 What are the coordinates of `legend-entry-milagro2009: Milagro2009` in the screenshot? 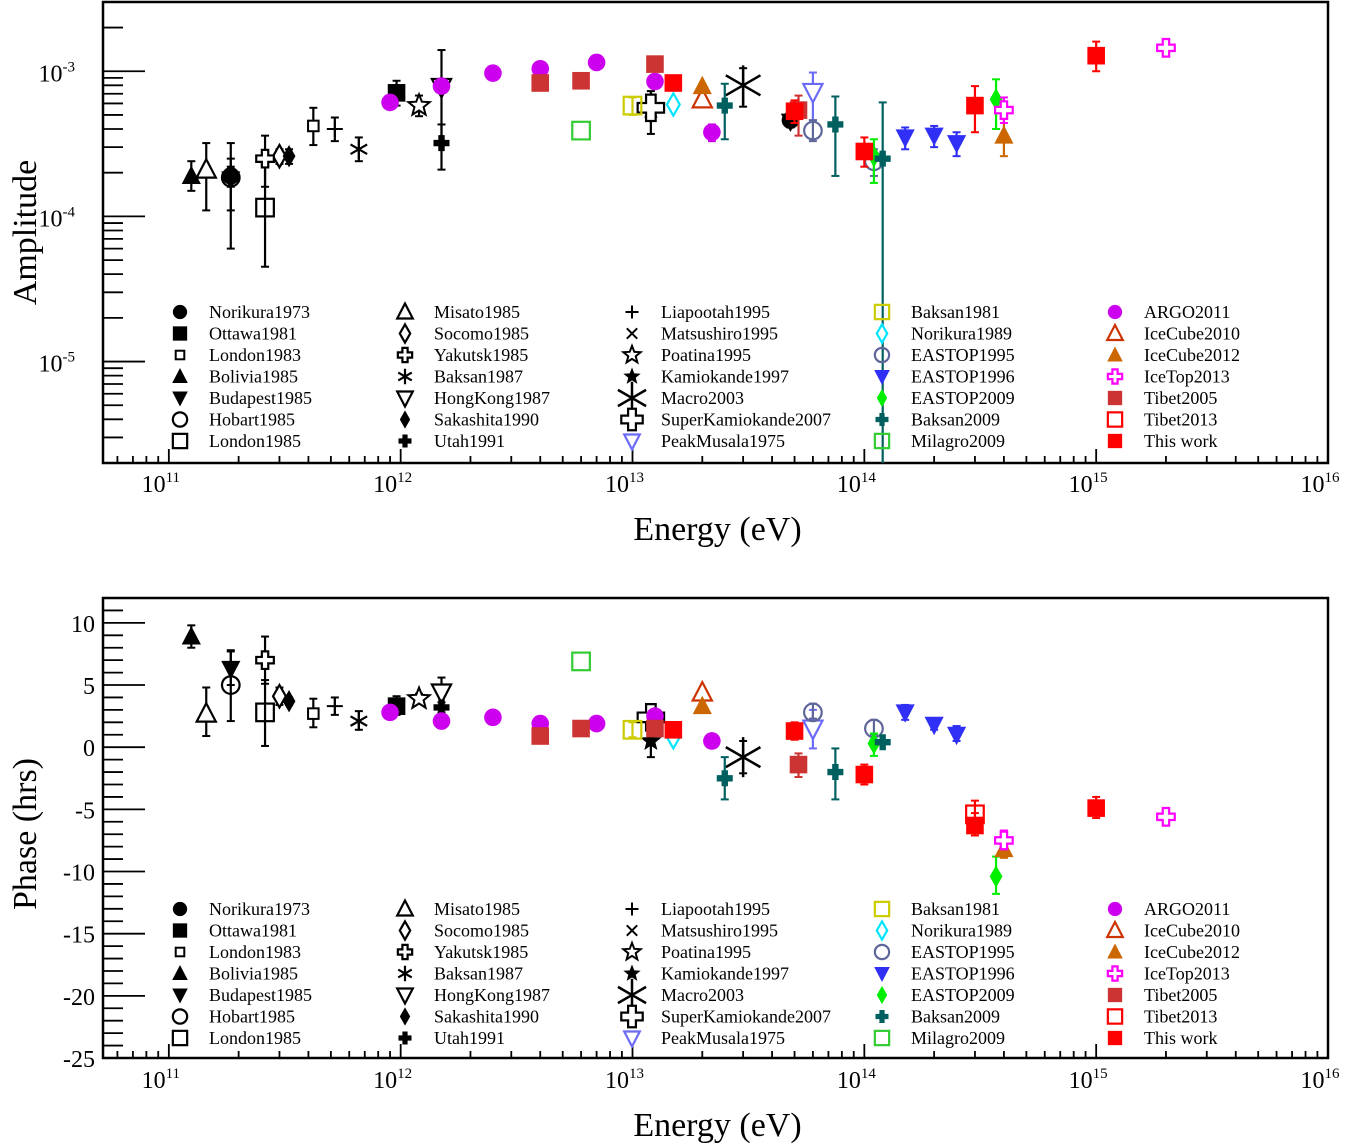 It's located at (939, 441).